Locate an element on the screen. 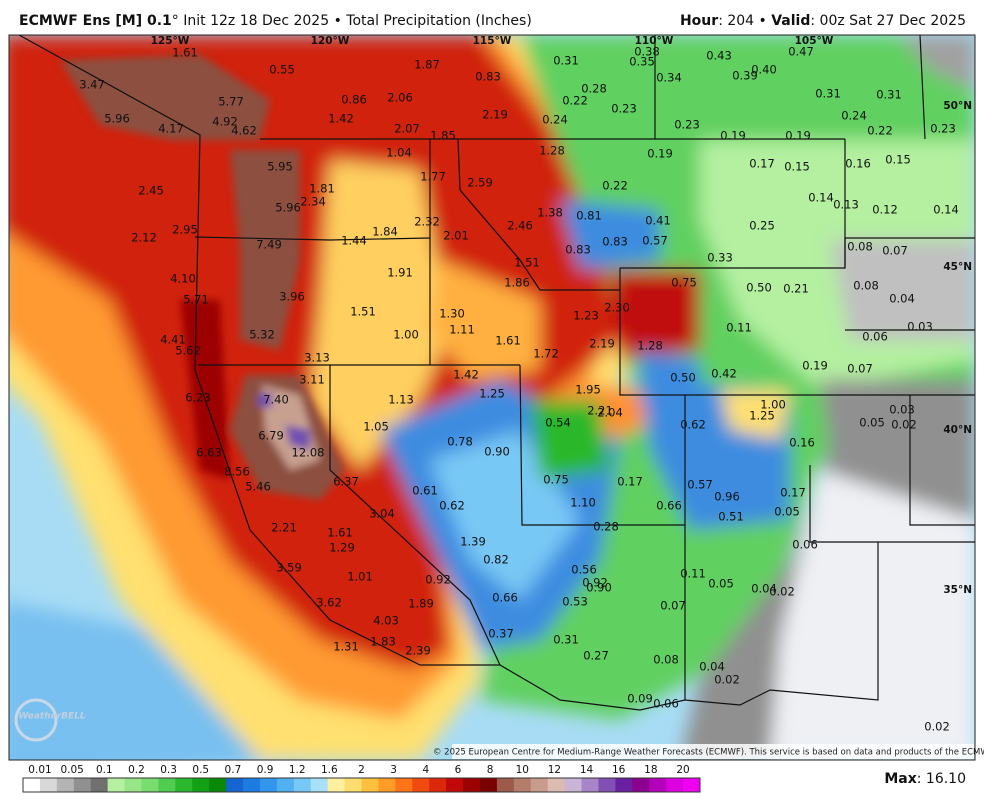 This screenshot has height=812, width=984. precip-label: 4.92 is located at coordinates (225, 122).